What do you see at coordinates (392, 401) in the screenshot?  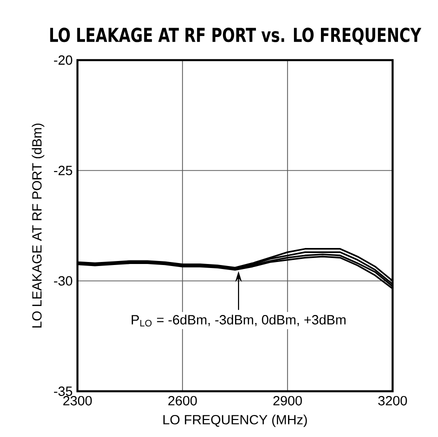 I see `x-tick-label: 3200` at bounding box center [392, 401].